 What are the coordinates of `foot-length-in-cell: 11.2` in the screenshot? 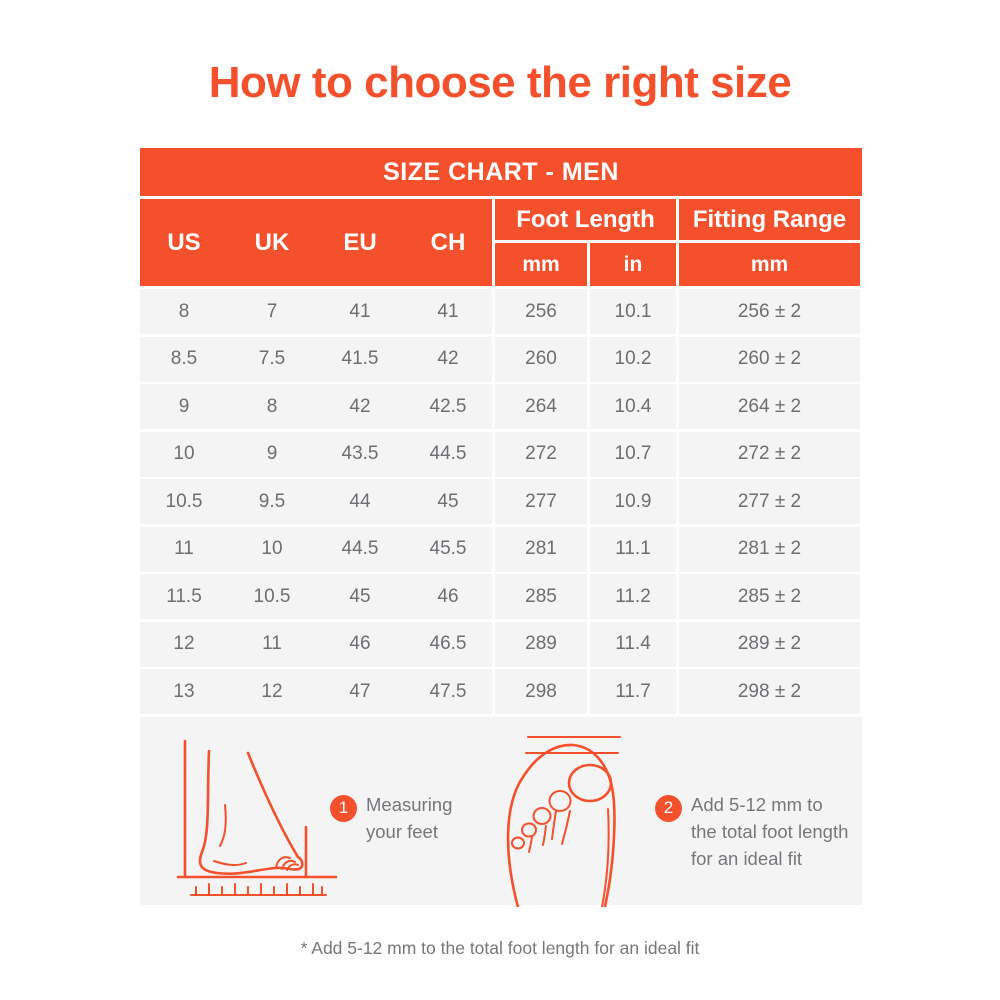 It's located at (633, 596).